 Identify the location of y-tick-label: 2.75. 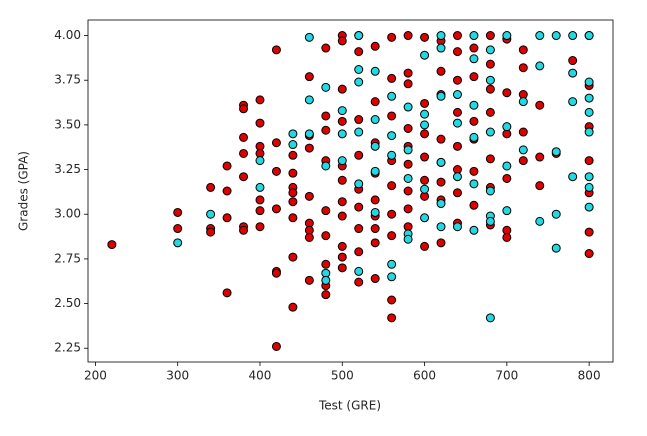
(67, 258).